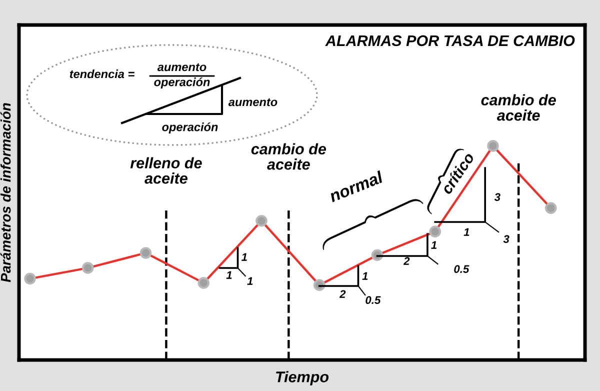 The width and height of the screenshot is (600, 391). Describe the element at coordinates (450, 40) in the screenshot. I see `chart-title: ALARMAS POR TASA DE CAMBIO` at that location.